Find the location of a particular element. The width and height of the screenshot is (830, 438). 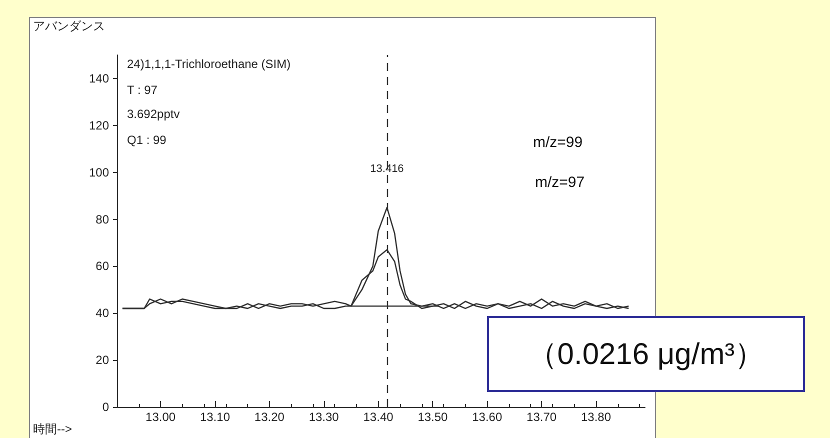

annotation: m/z=97 is located at coordinates (560, 182).